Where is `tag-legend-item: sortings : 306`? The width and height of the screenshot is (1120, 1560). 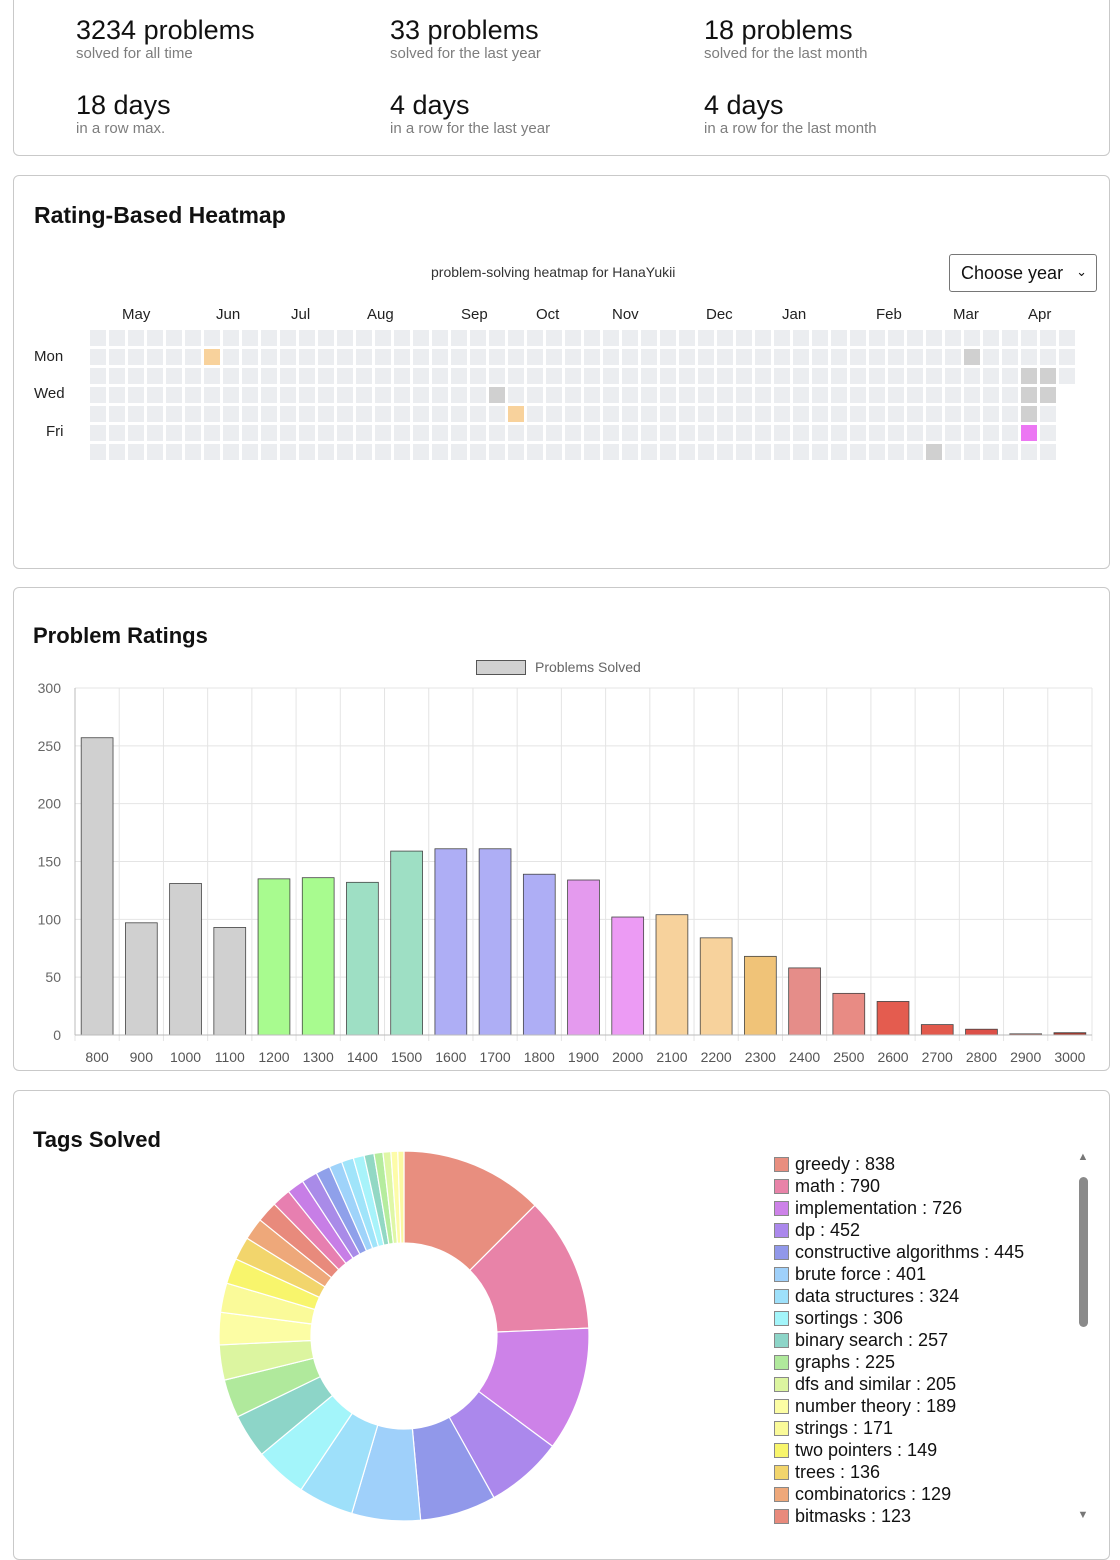
tag-legend-item: sortings : 306 is located at coordinates (838, 1318).